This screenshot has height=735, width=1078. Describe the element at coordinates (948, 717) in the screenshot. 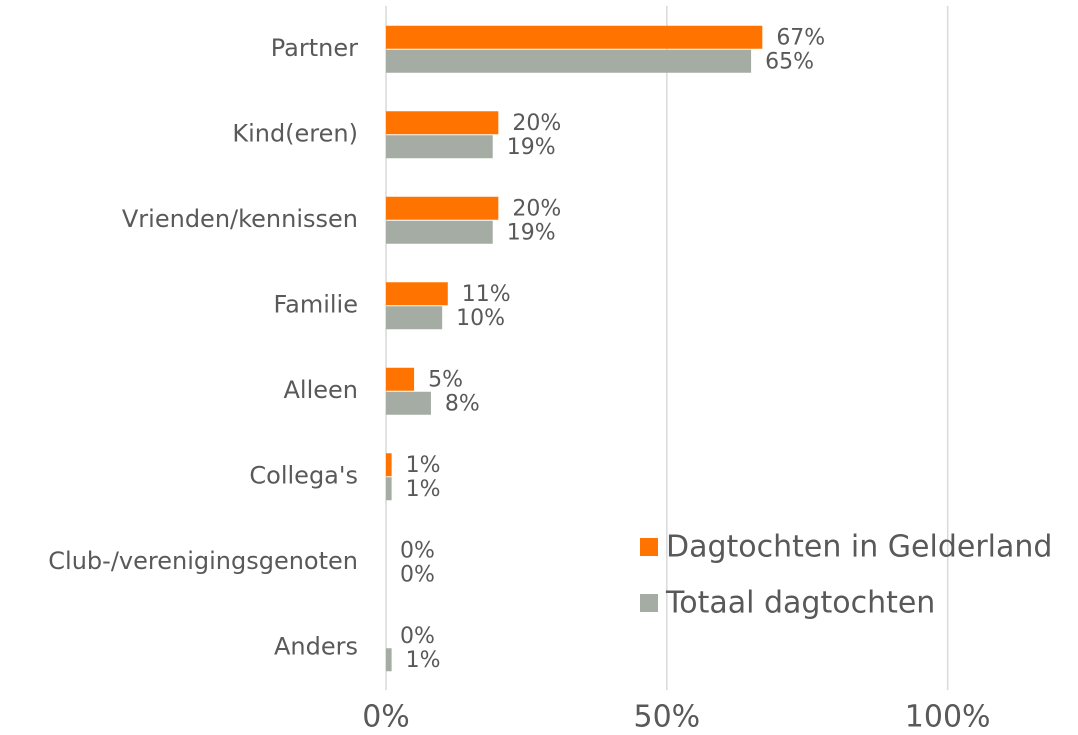

I see `x-tick-label: 100%` at that location.